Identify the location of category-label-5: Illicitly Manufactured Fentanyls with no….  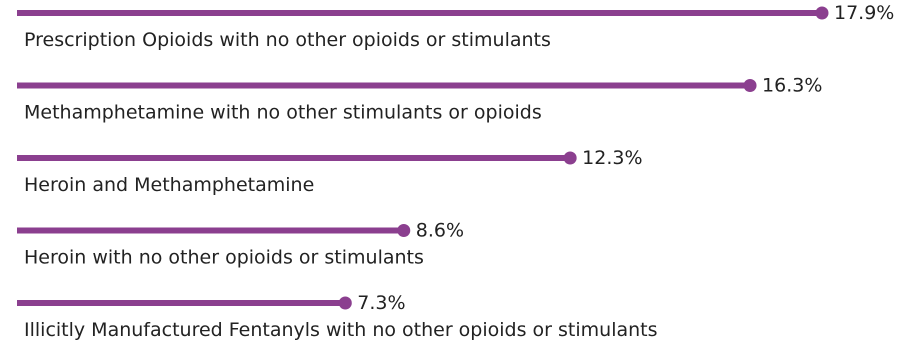
(341, 330).